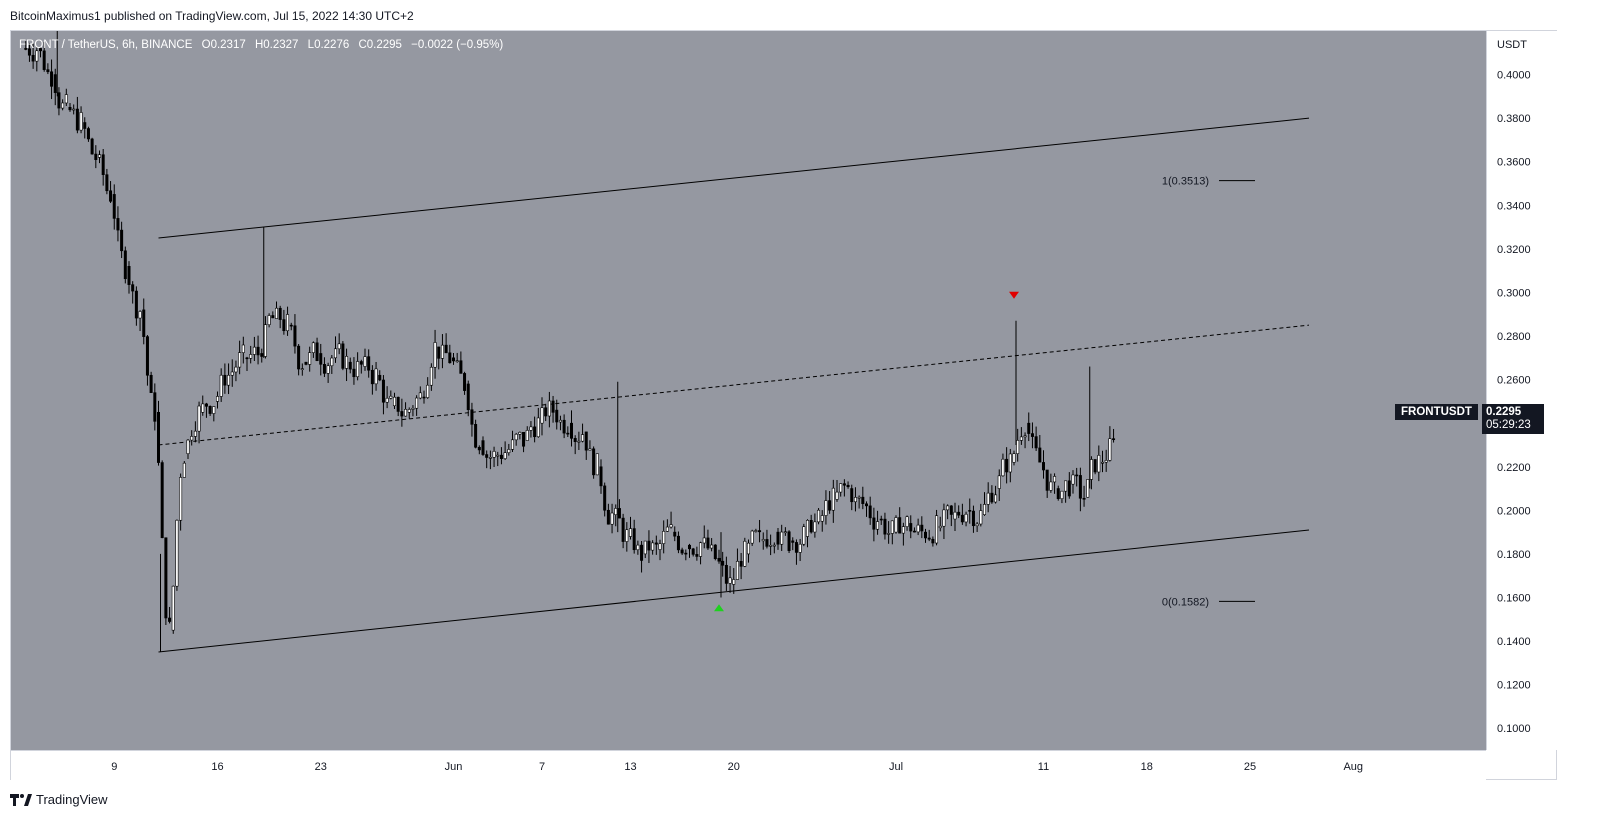 The image size is (1603, 837). Describe the element at coordinates (748, 765) in the screenshot. I see `time-axis: 9 16 23 Jun 7 13 20 Jul 11 18 25 Aug` at that location.